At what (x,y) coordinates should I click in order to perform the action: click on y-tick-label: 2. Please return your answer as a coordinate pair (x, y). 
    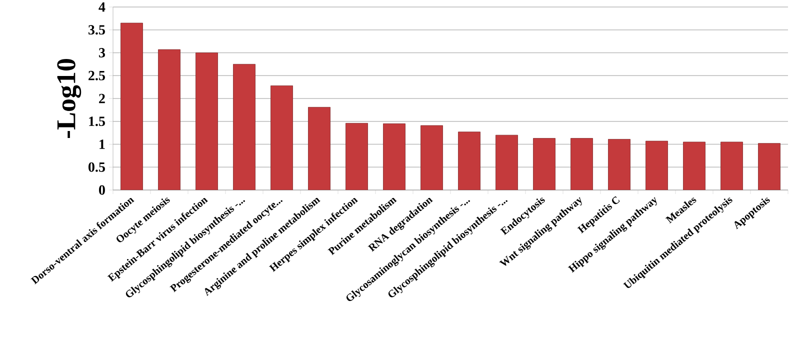
    Looking at the image, I should click on (102, 99).